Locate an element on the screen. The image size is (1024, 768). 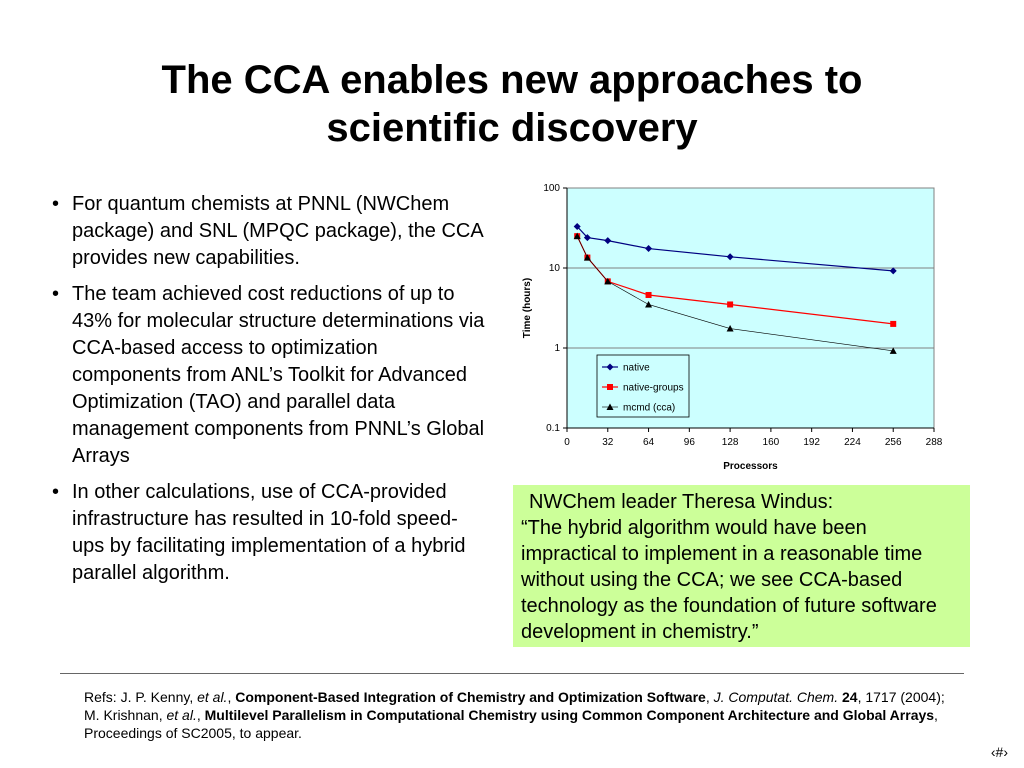
slide-number: ‹#› is located at coordinates (999, 752).